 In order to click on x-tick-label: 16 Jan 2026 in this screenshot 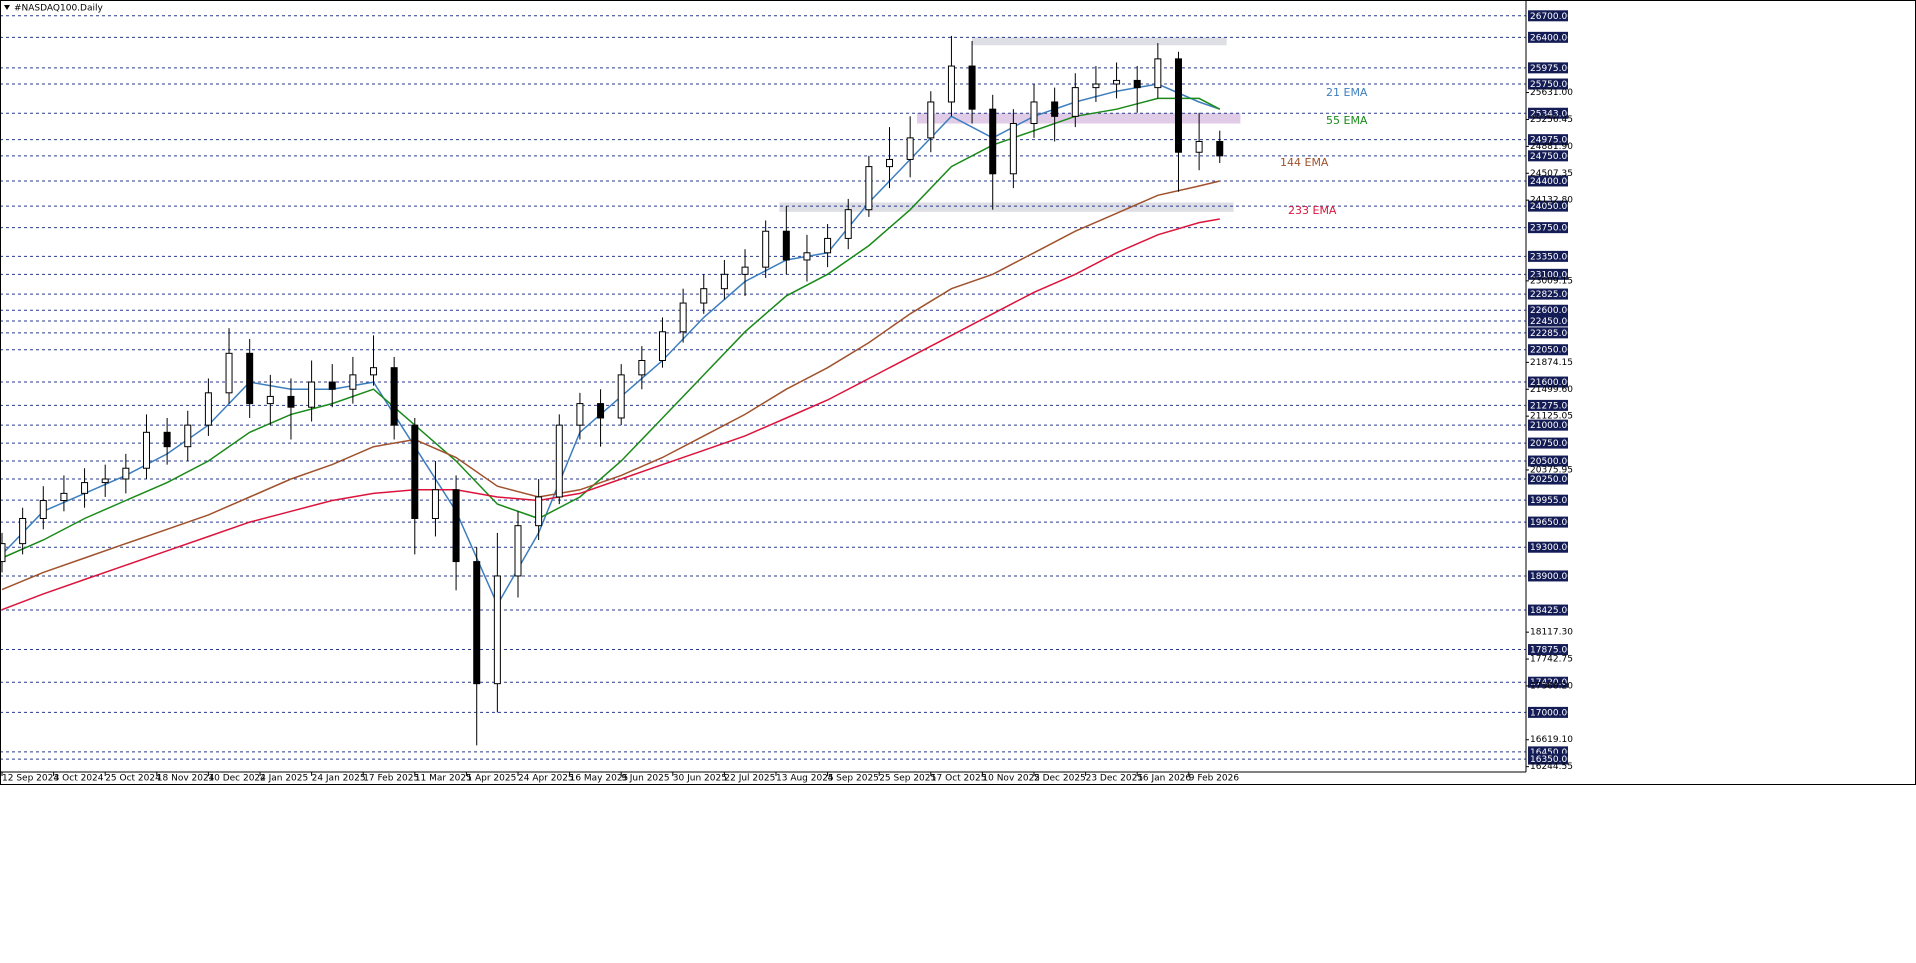, I will do `click(1164, 779)`.